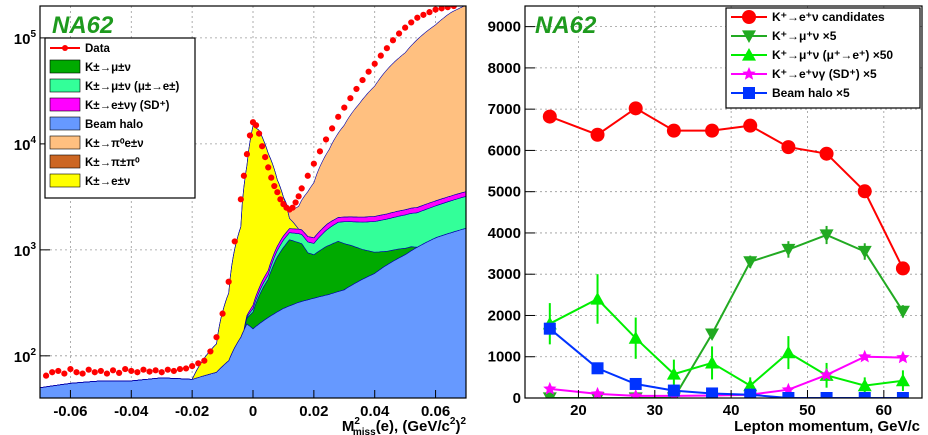 The width and height of the screenshot is (928, 435). Describe the element at coordinates (127, 106) in the screenshot. I see `legend-label: K±→e±νγ (SD⁺)` at that location.